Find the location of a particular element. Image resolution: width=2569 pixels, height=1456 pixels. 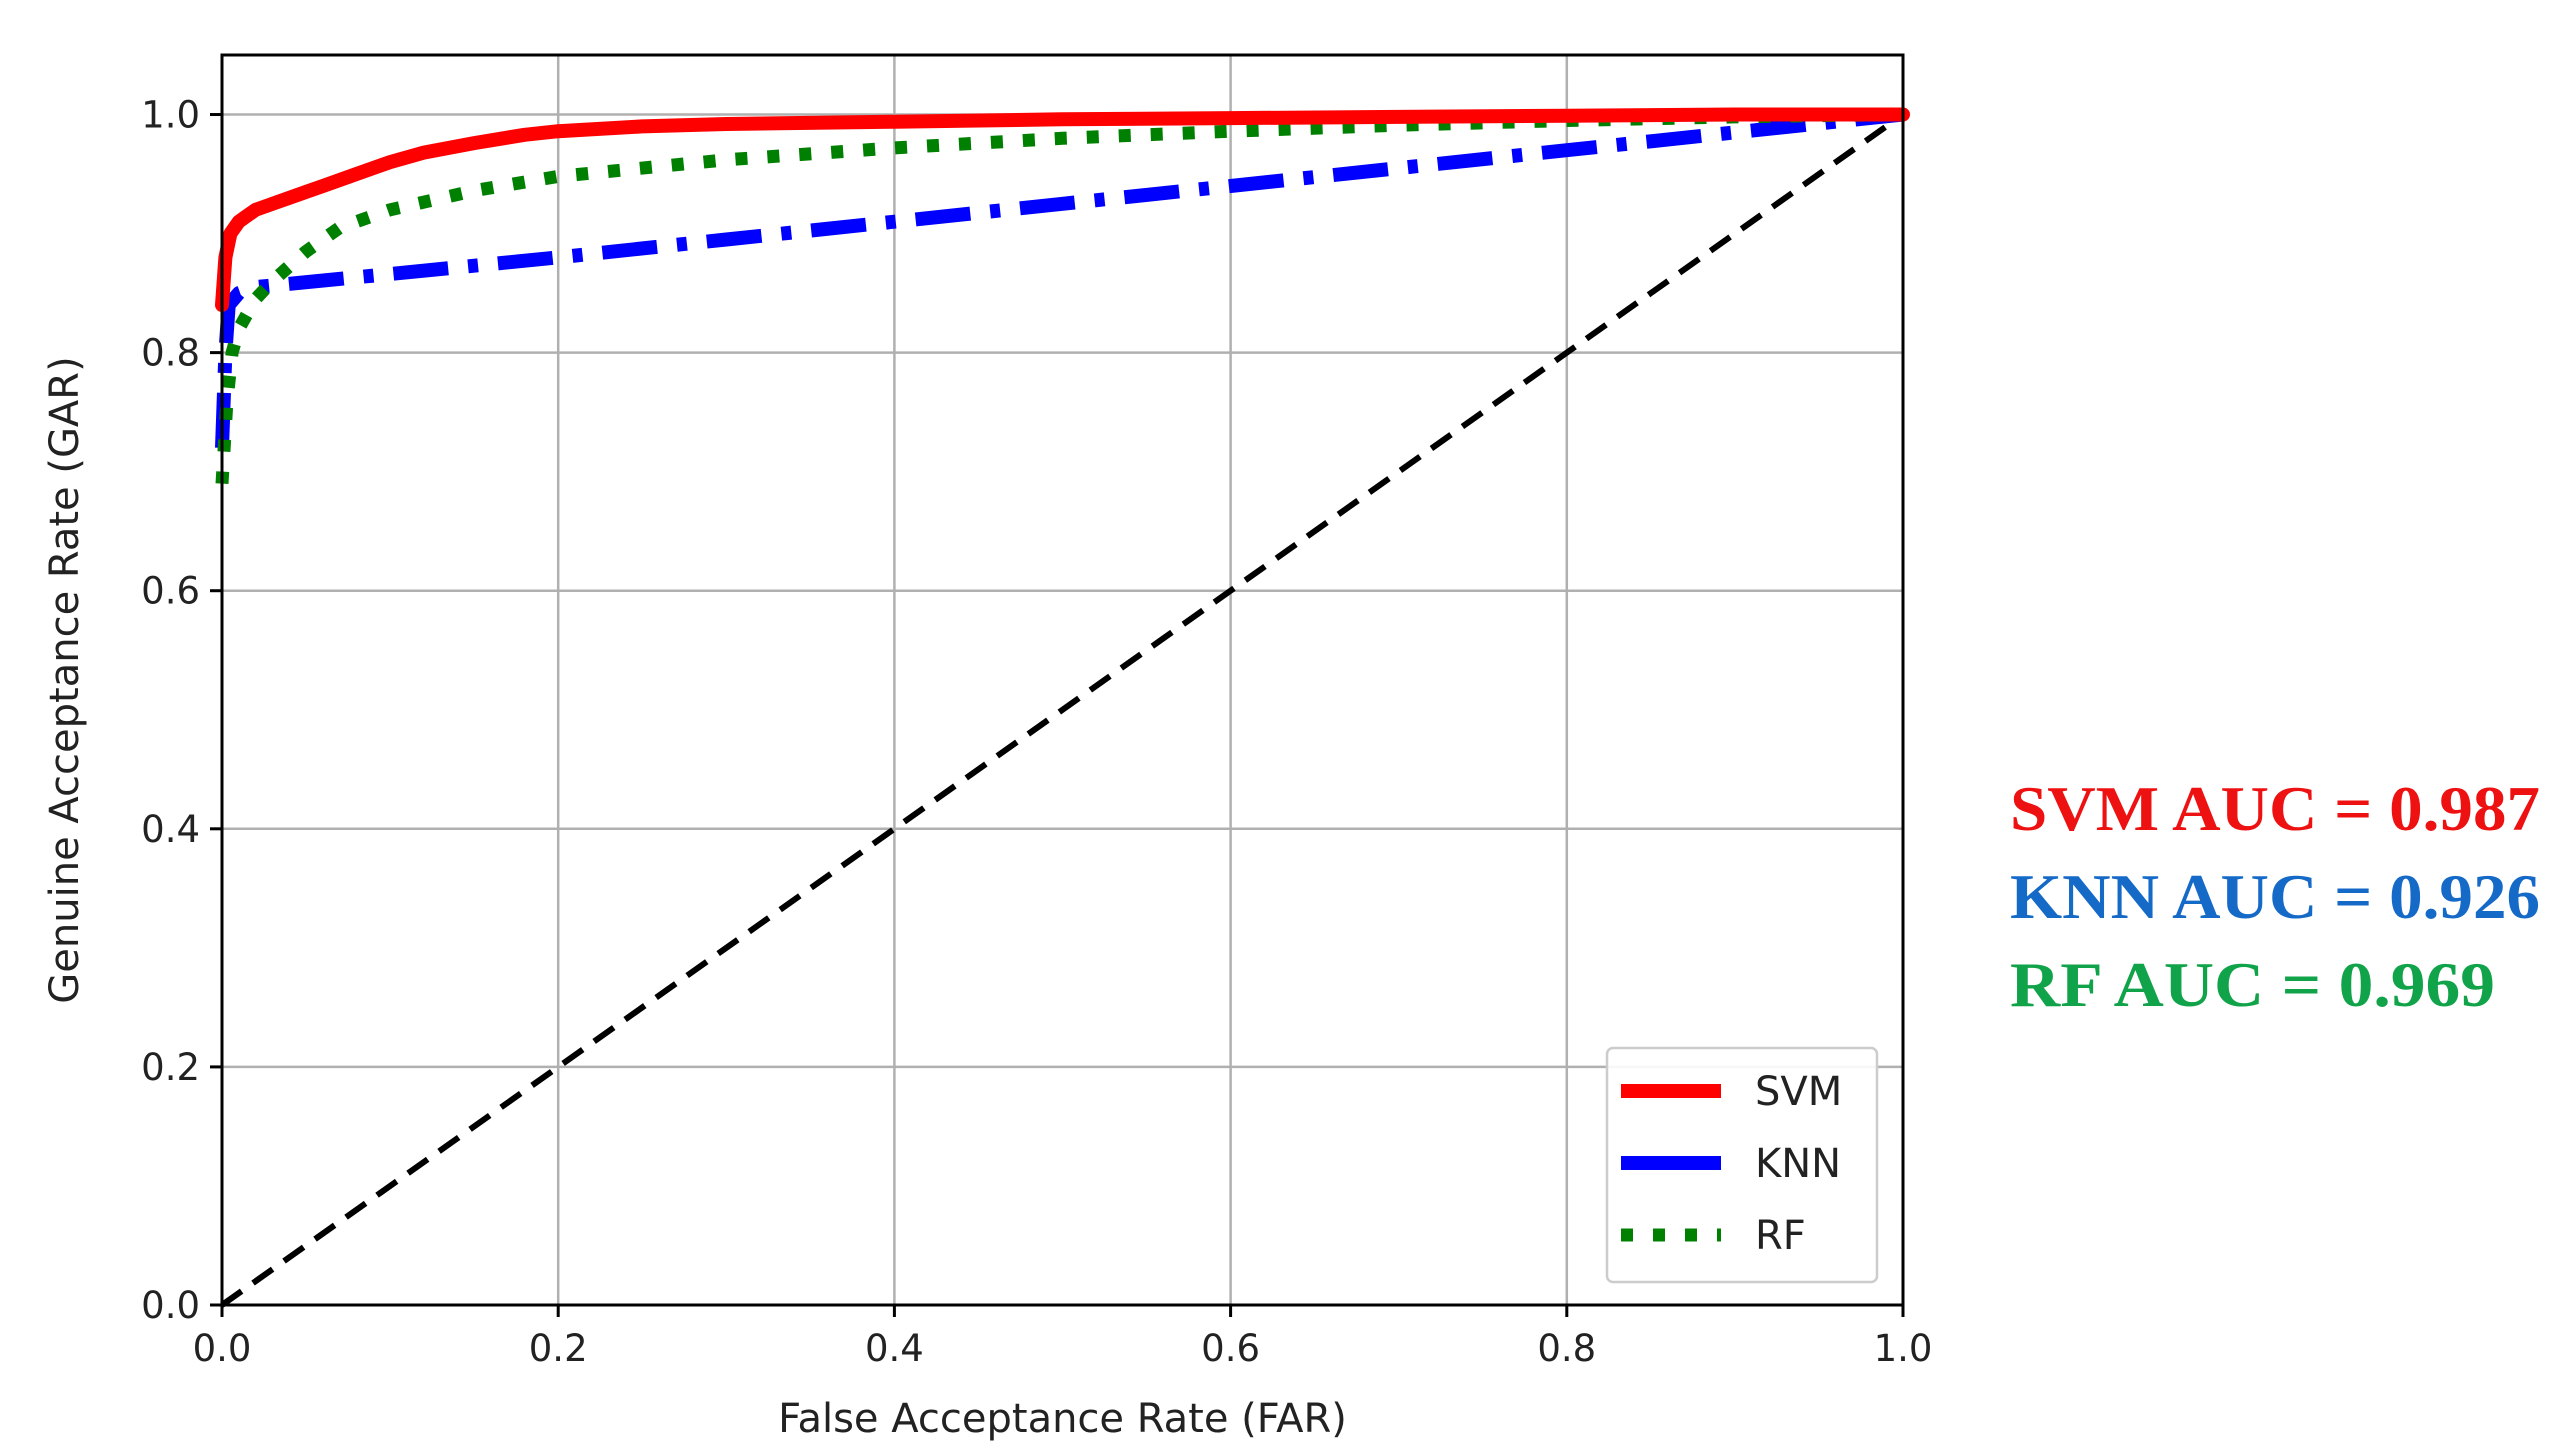

x-axis-label: False Acceptance Rate (FAR) is located at coordinates (1062, 1419).